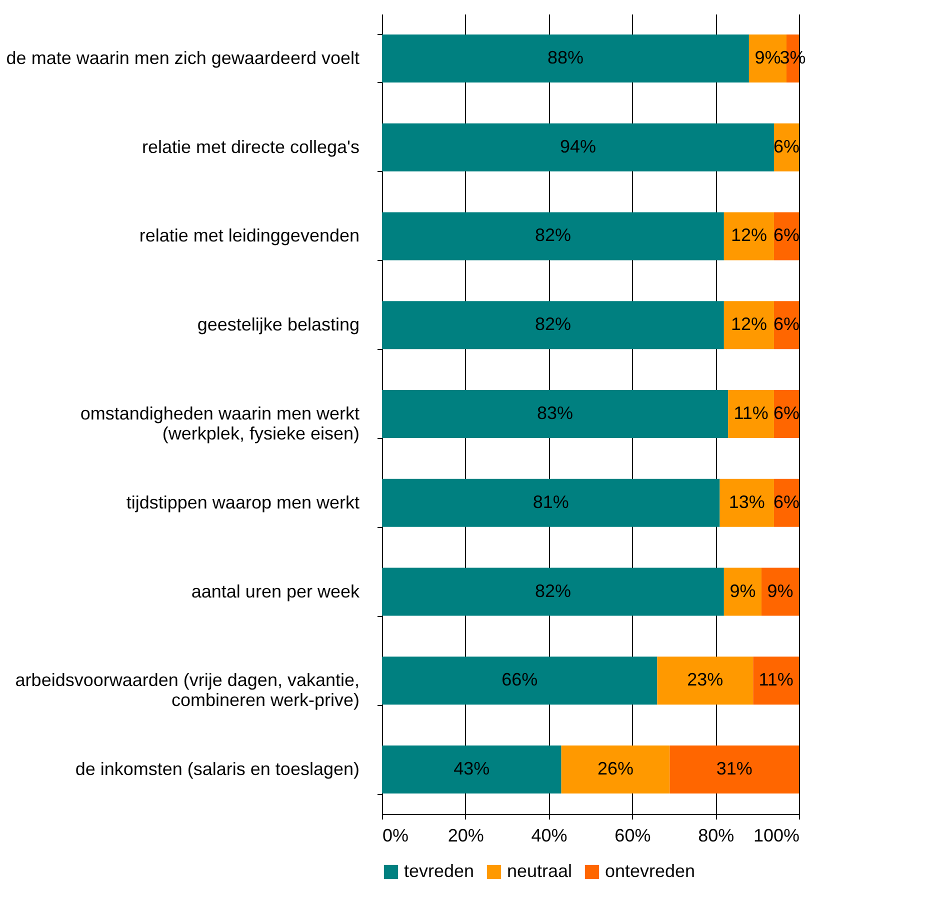 The height and width of the screenshot is (903, 929). What do you see at coordinates (249, 236) in the screenshot?
I see `y-tick-label: relatie met leidinggevenden` at bounding box center [249, 236].